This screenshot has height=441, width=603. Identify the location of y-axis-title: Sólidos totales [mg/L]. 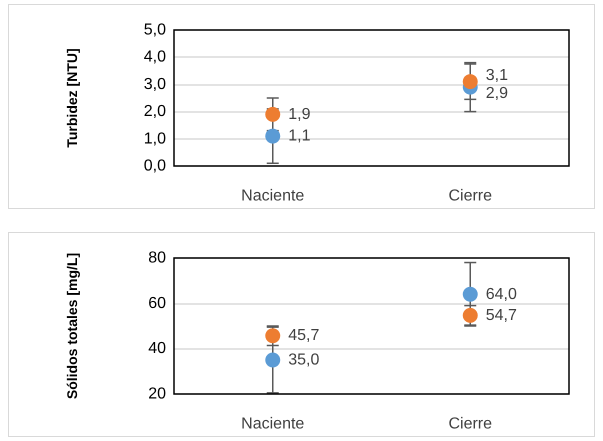
(72, 326).